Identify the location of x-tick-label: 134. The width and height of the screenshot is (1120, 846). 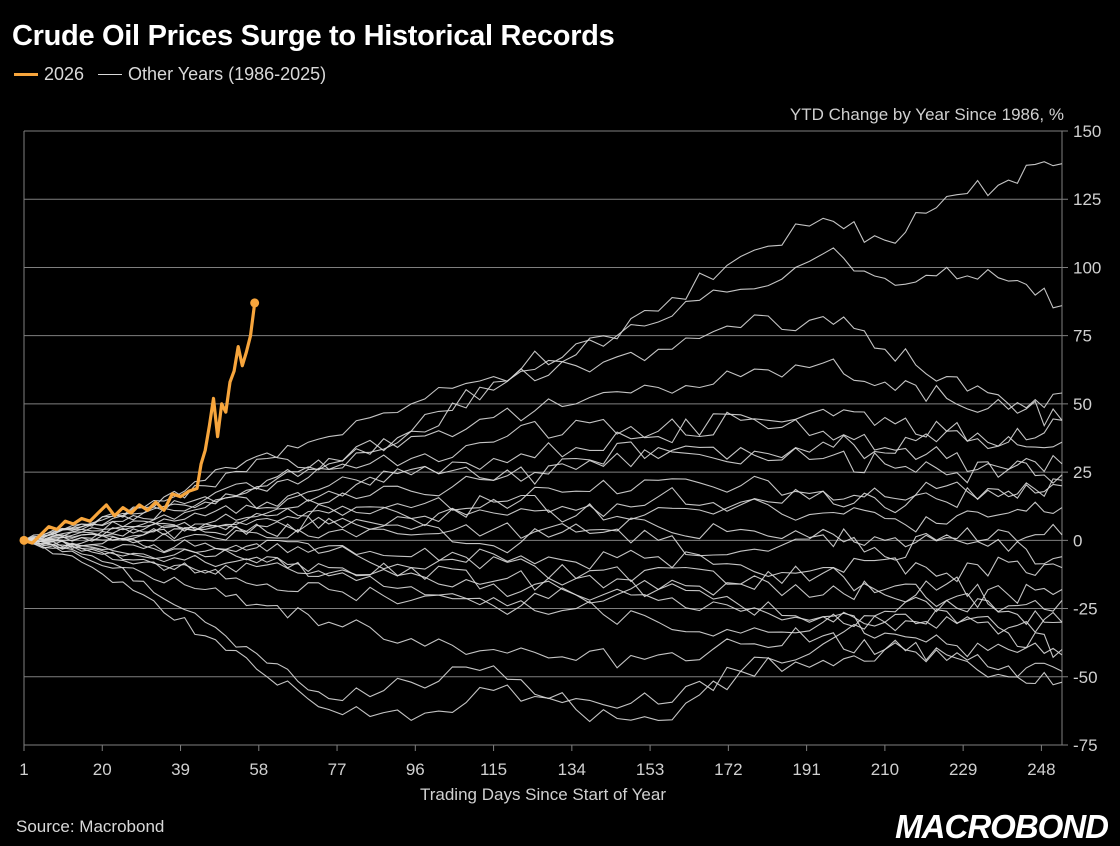
(572, 769).